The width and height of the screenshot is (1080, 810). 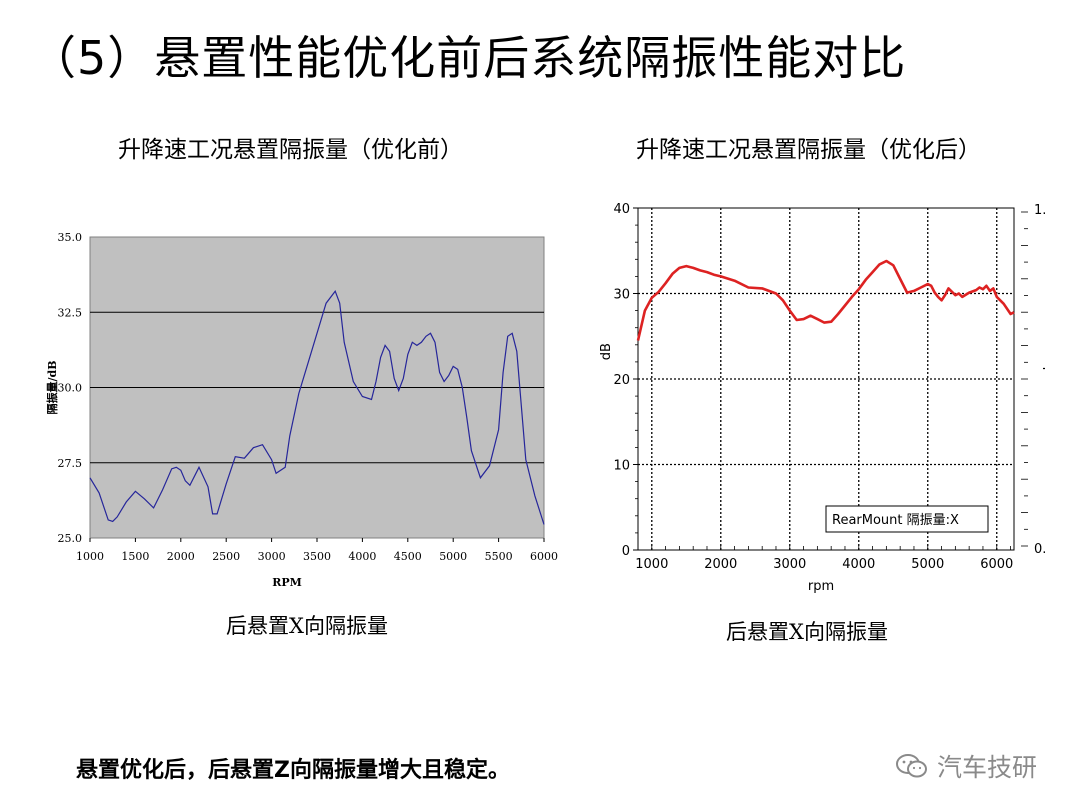 What do you see at coordinates (807, 632) in the screenshot?
I see `right-chart-caption: 后悬置X向隔振量` at bounding box center [807, 632].